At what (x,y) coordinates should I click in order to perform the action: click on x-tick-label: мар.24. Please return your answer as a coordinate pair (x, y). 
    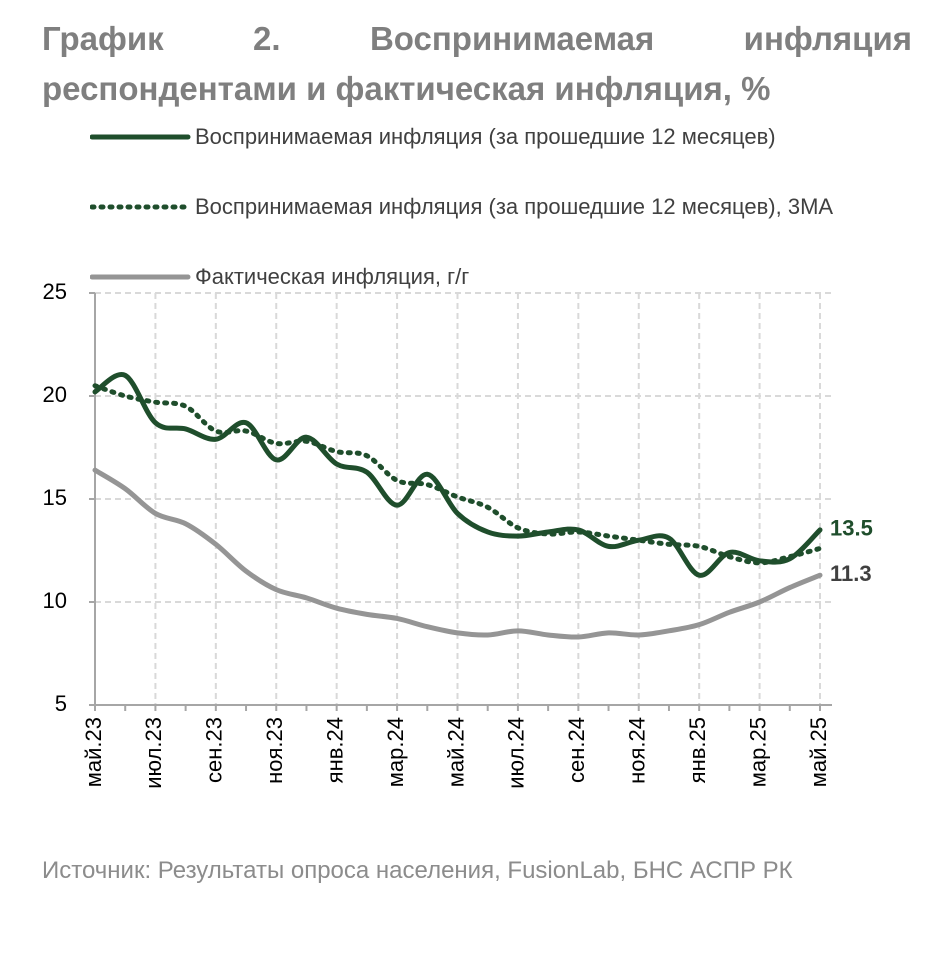
    Looking at the image, I should click on (395, 752).